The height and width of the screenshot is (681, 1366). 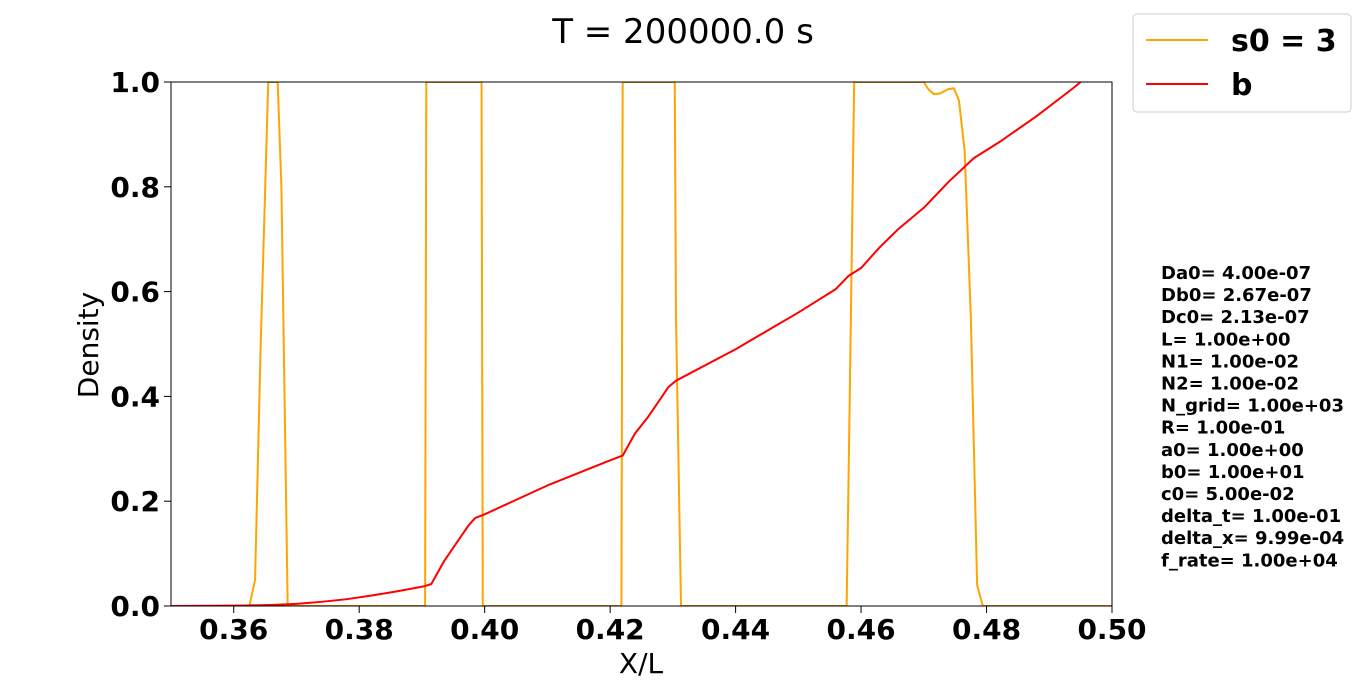 I want to click on y-tick-label: 1.0, so click(x=135, y=82).